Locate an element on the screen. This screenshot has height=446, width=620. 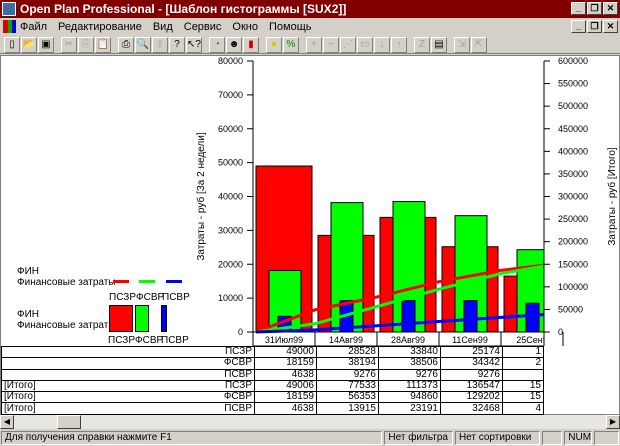
percent-icon: % is located at coordinates (291, 44).